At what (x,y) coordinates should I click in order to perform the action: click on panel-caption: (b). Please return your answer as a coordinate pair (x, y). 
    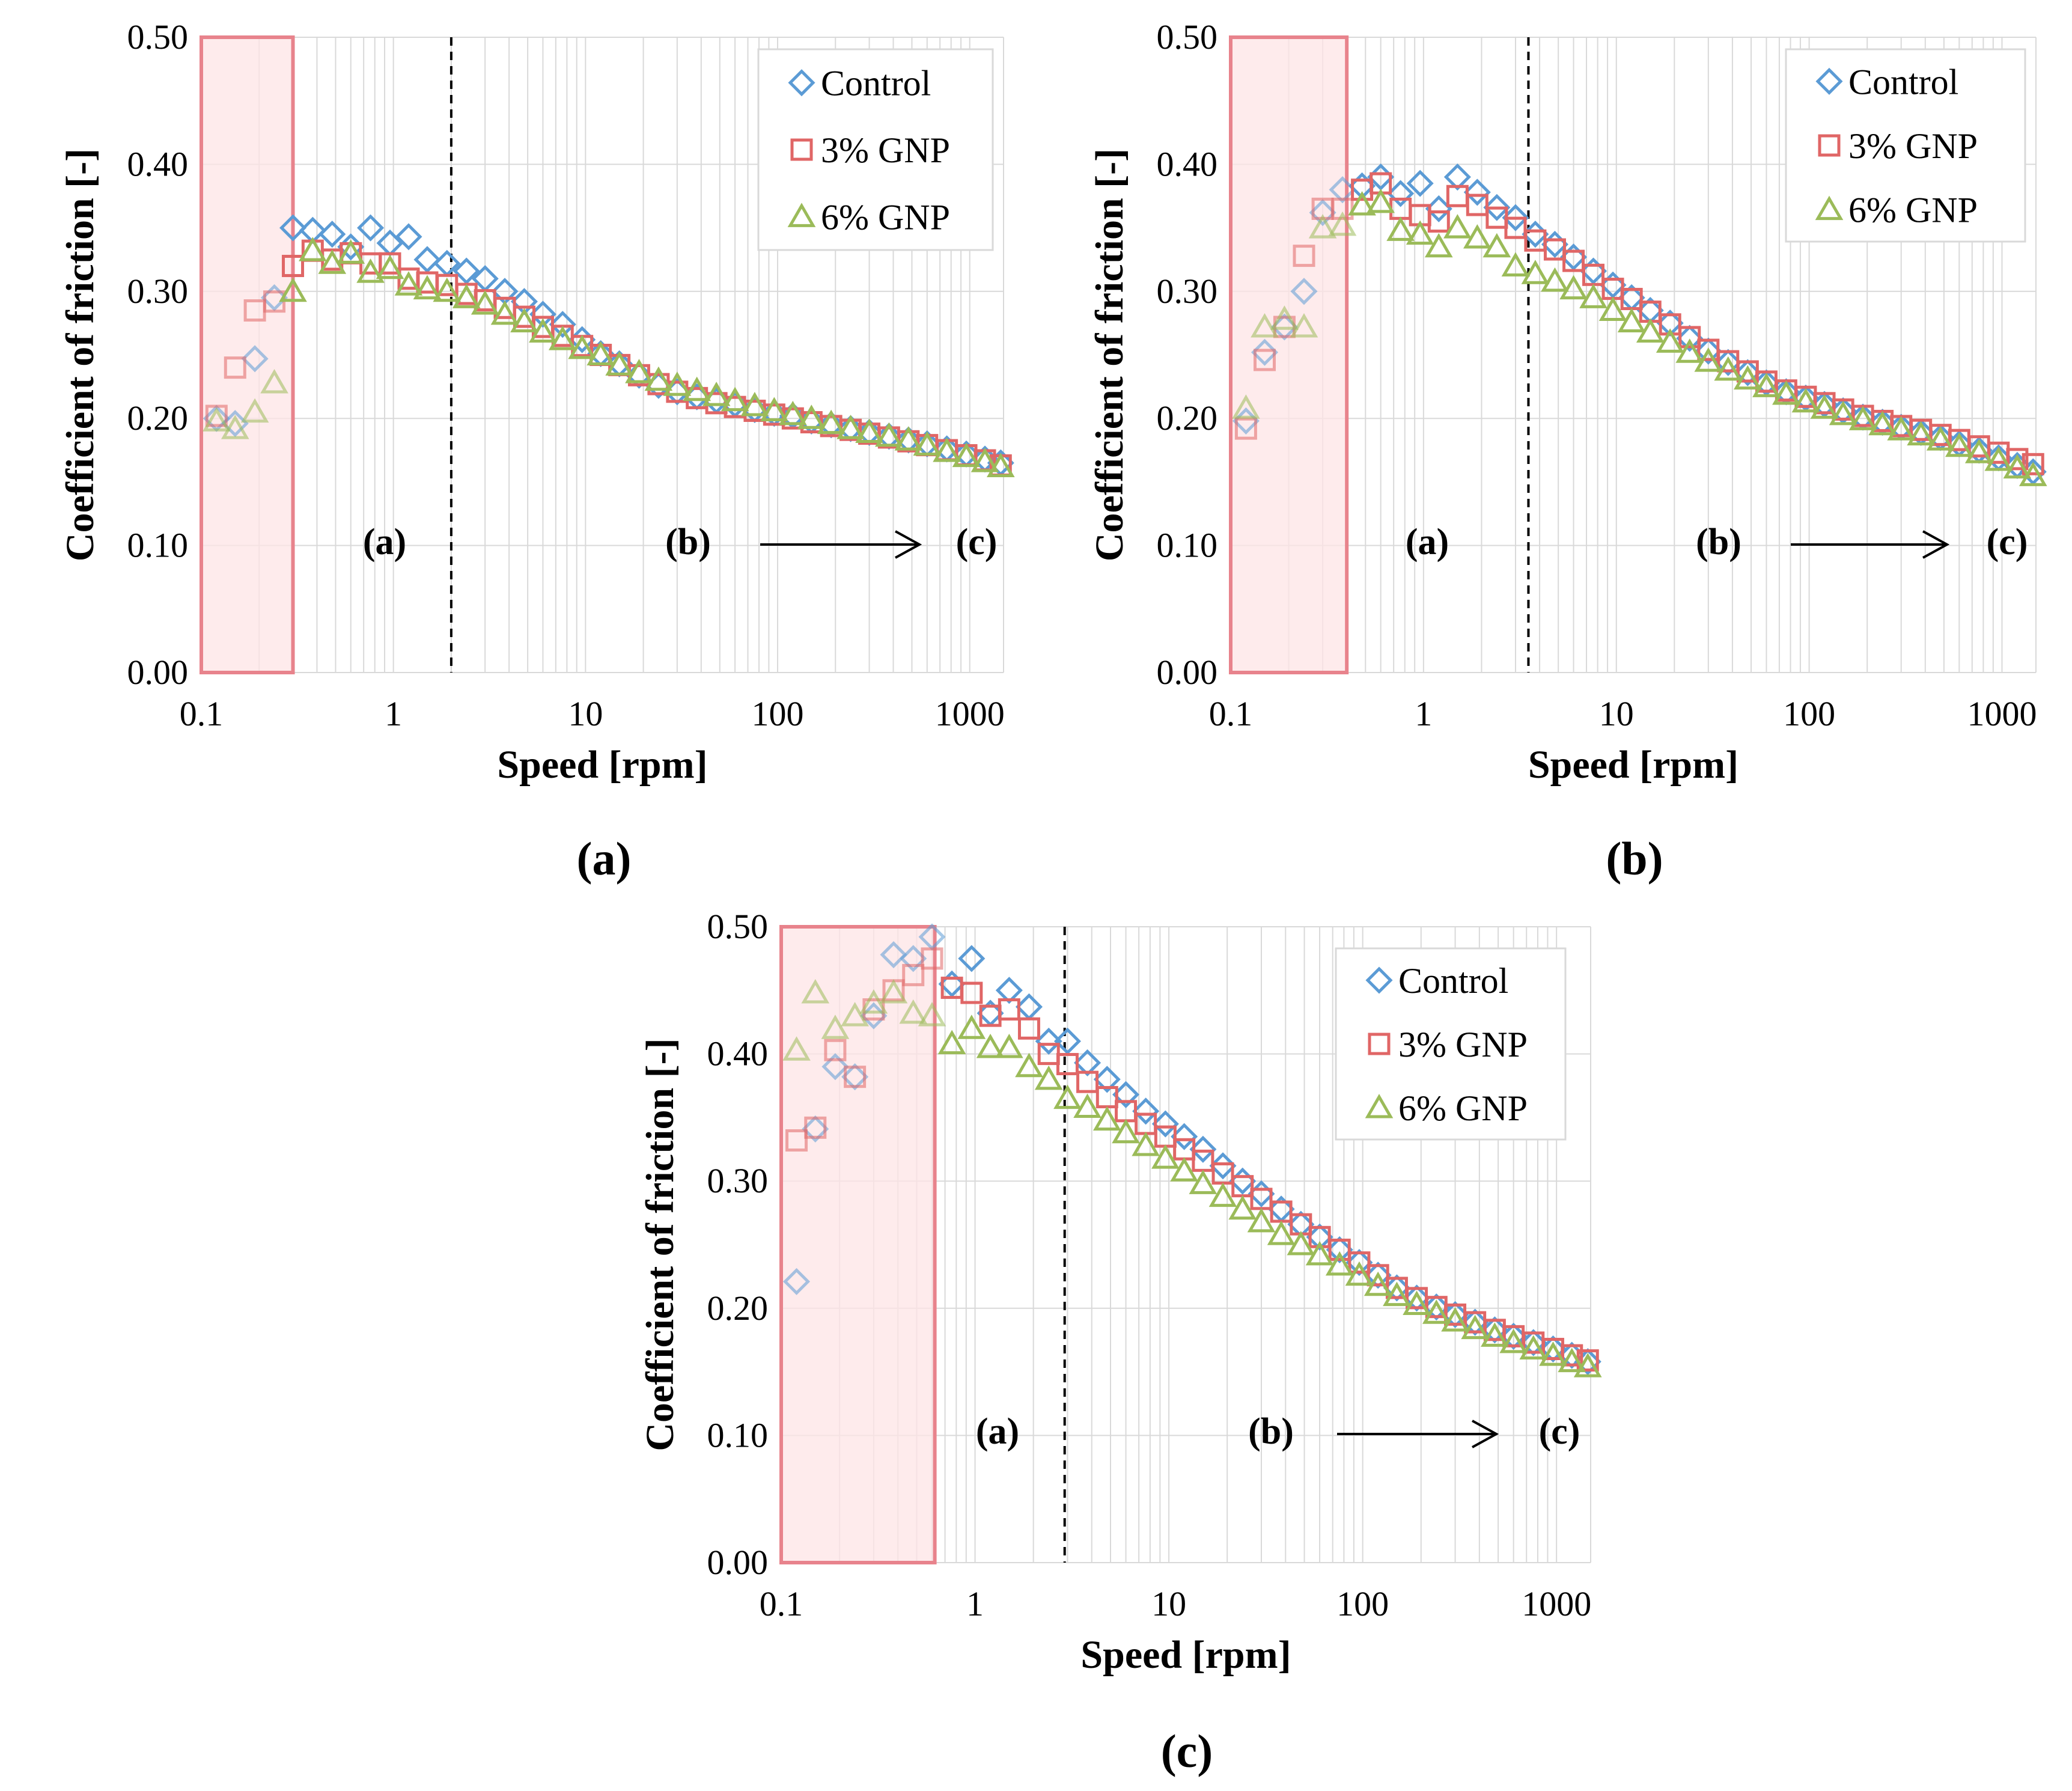
    Looking at the image, I should click on (1634, 859).